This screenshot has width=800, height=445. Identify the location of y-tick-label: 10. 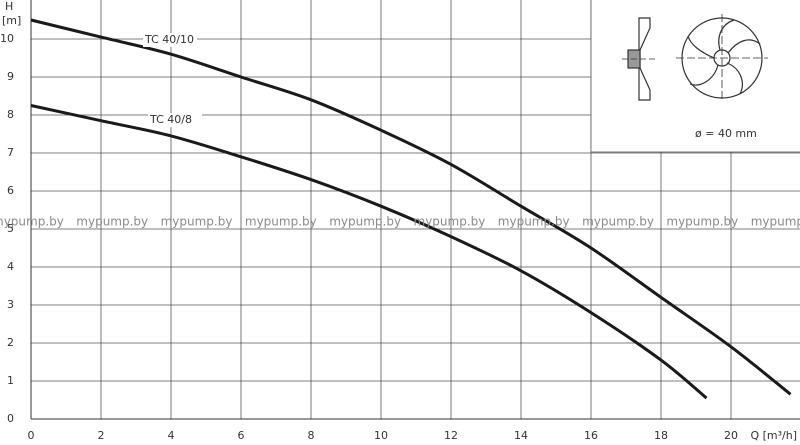
(7, 38).